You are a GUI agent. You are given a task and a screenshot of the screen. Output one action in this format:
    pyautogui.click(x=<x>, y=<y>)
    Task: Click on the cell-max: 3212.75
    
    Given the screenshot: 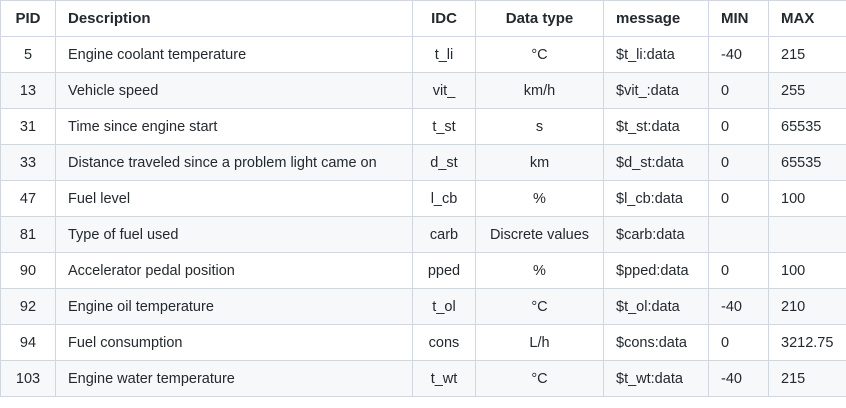 What is the action you would take?
    pyautogui.click(x=807, y=342)
    